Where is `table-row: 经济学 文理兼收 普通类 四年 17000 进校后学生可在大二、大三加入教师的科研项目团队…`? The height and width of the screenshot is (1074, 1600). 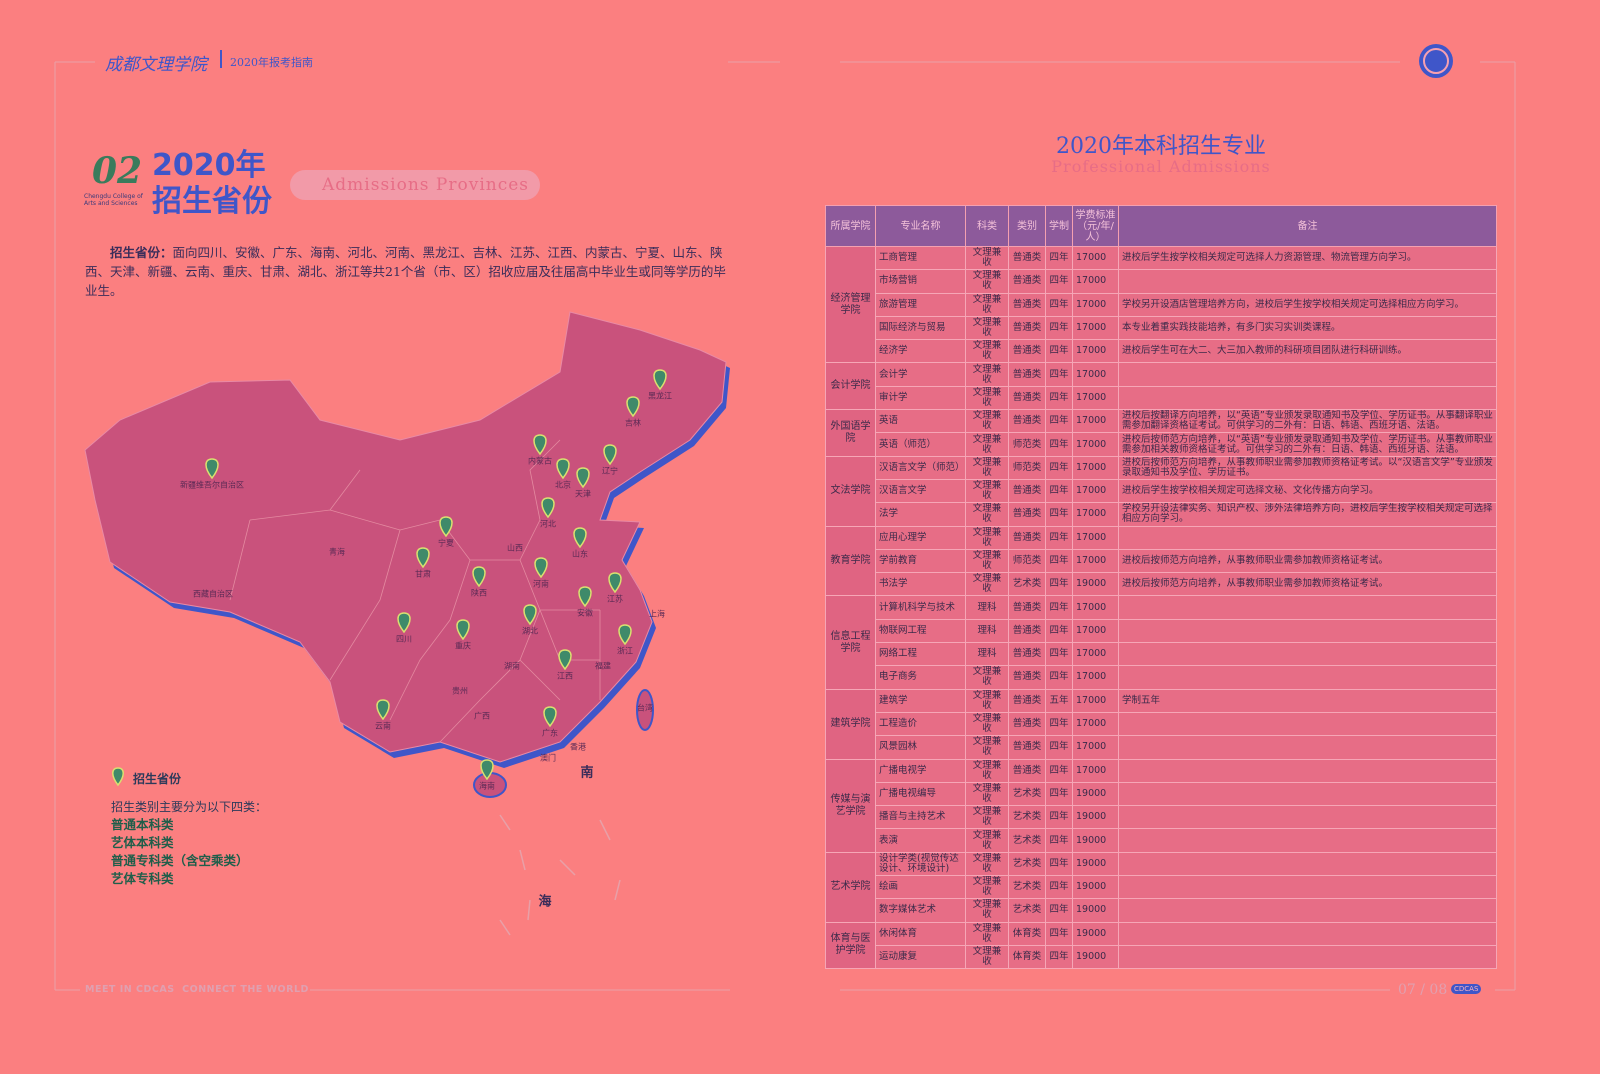
table-row: 经济学 文理兼收 普通类 四年 17000 进校后学生可在大二、大三加入教师的科研项目团队… is located at coordinates (1161, 351).